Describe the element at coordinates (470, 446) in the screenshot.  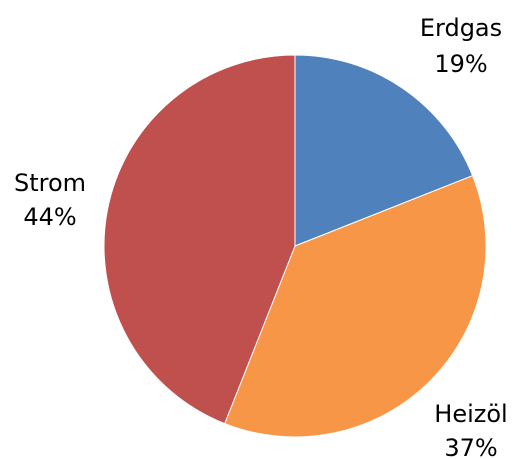
I see `slice-label-heizoel-percent: 37%` at that location.